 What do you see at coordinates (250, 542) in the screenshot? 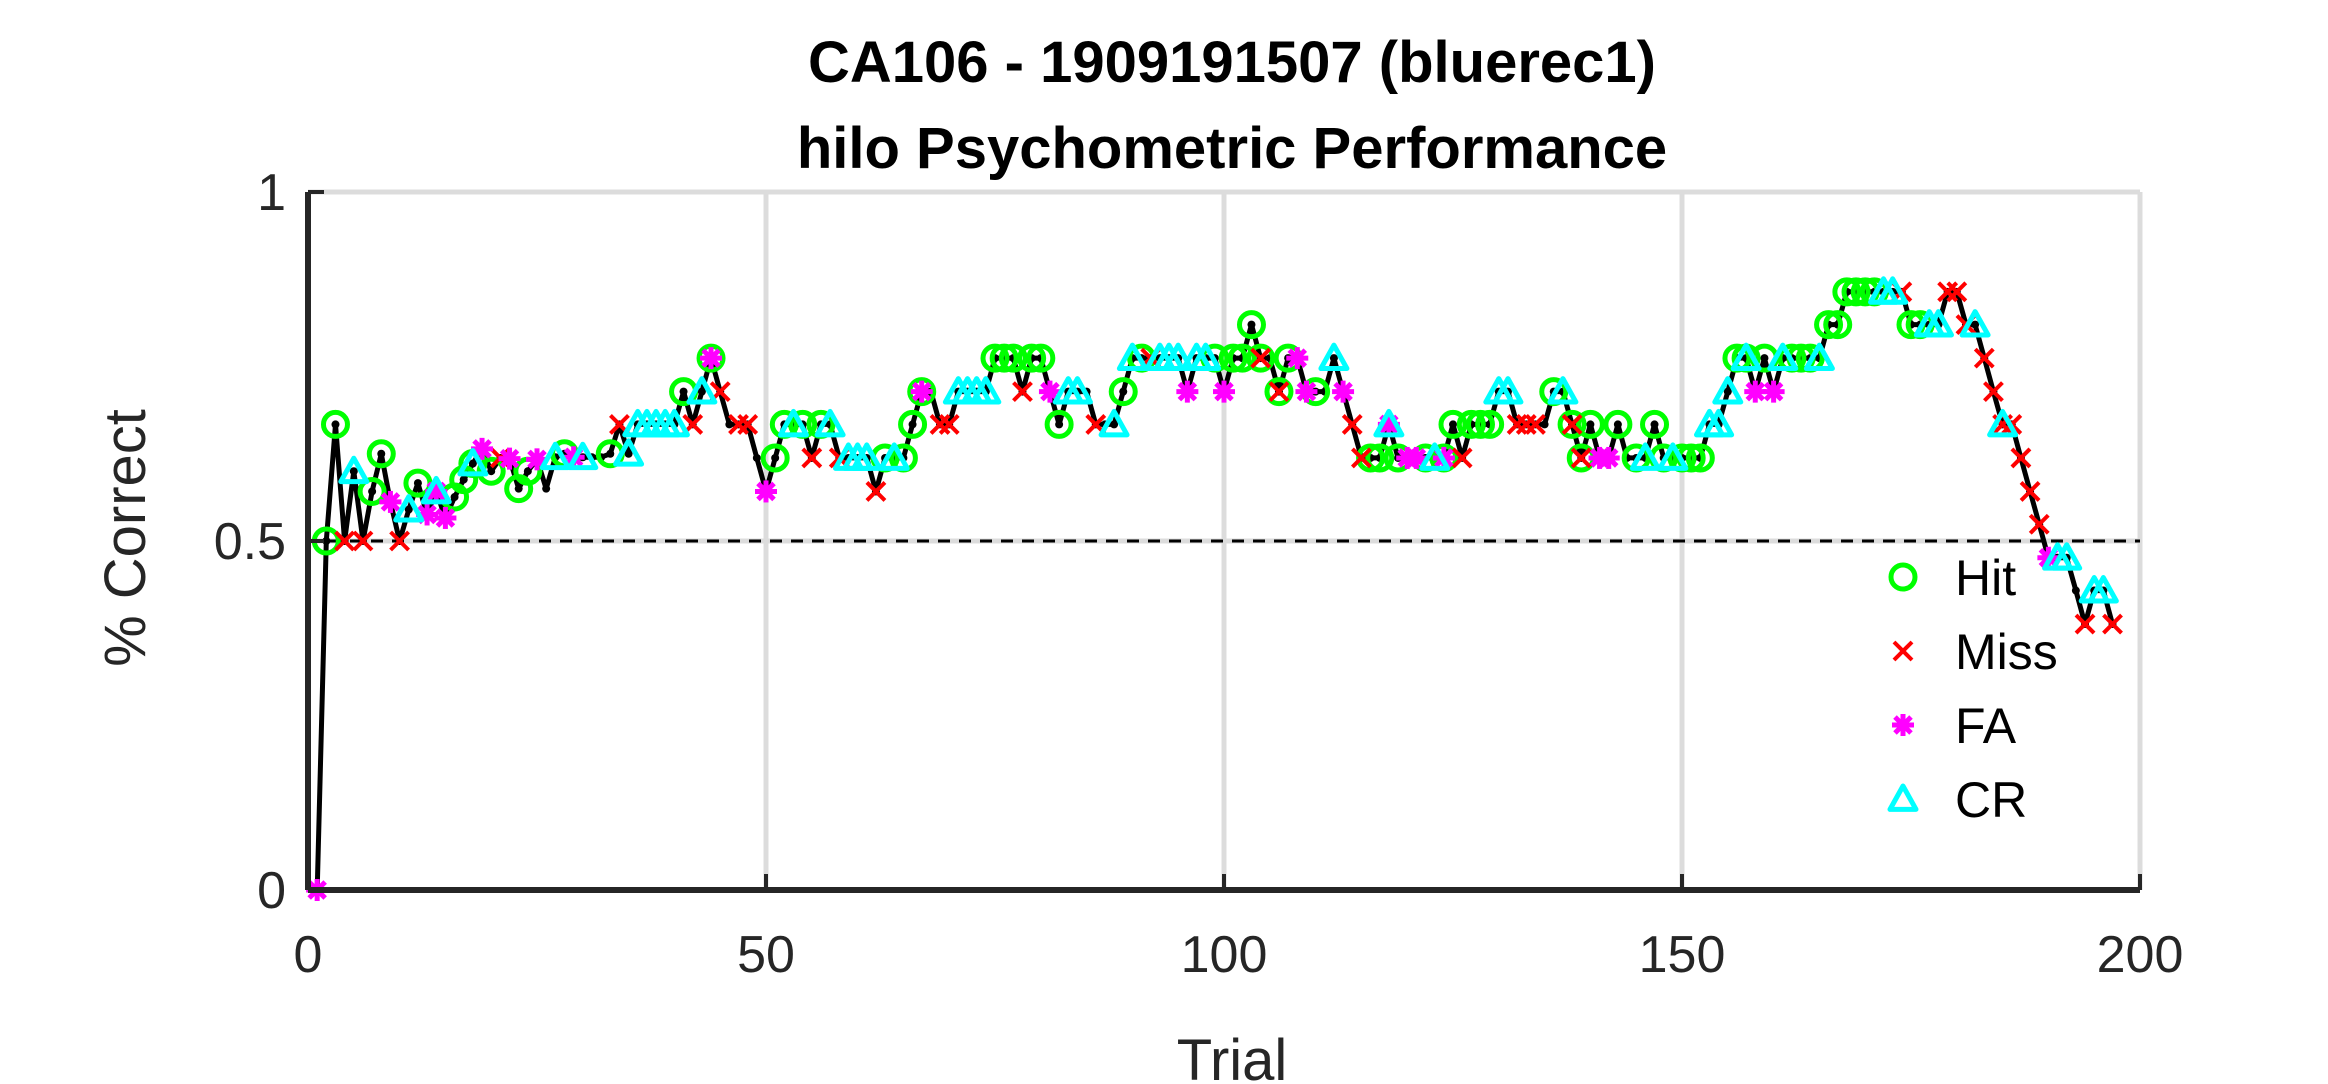
I see `y-tick-label: 0.5` at bounding box center [250, 542].